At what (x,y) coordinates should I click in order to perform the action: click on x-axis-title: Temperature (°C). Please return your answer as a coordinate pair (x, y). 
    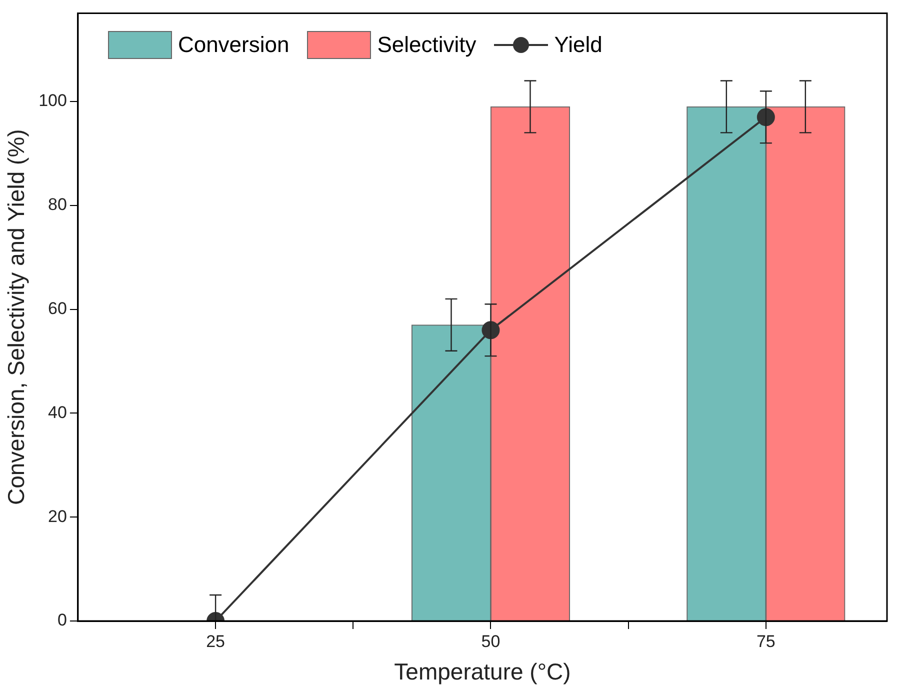
    Looking at the image, I should click on (482, 671).